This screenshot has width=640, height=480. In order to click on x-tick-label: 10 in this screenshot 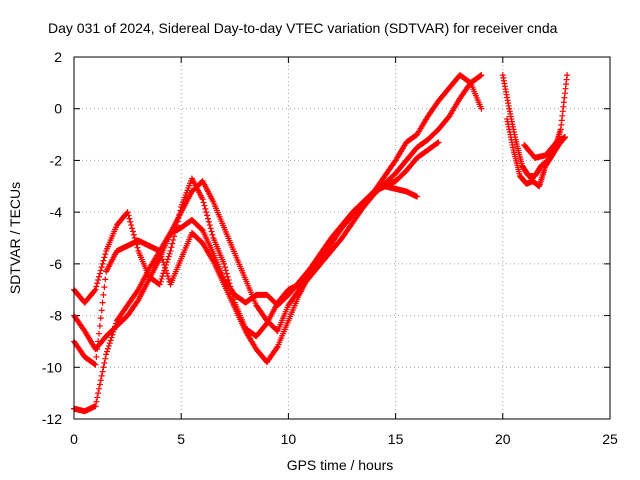, I will do `click(289, 439)`.